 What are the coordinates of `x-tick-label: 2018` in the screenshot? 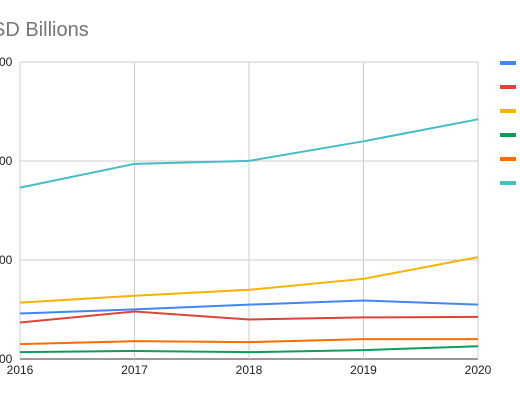 It's located at (249, 370).